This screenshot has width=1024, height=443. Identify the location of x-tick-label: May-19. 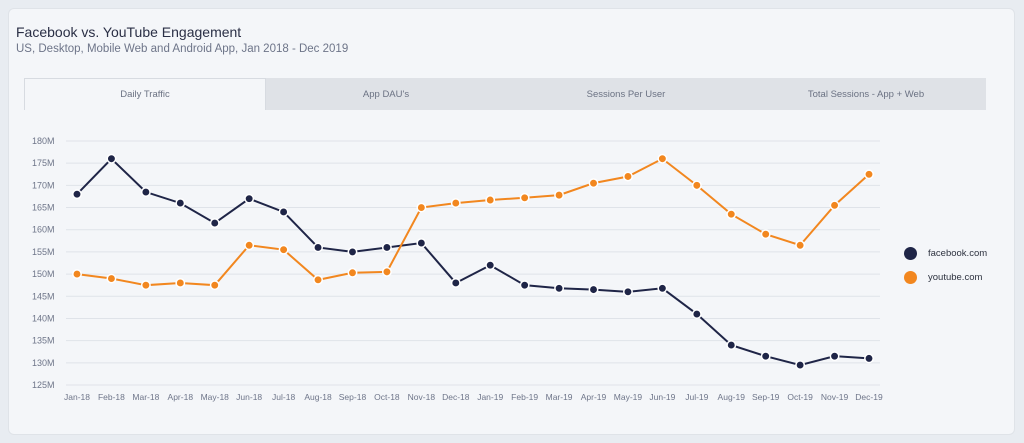
(628, 397).